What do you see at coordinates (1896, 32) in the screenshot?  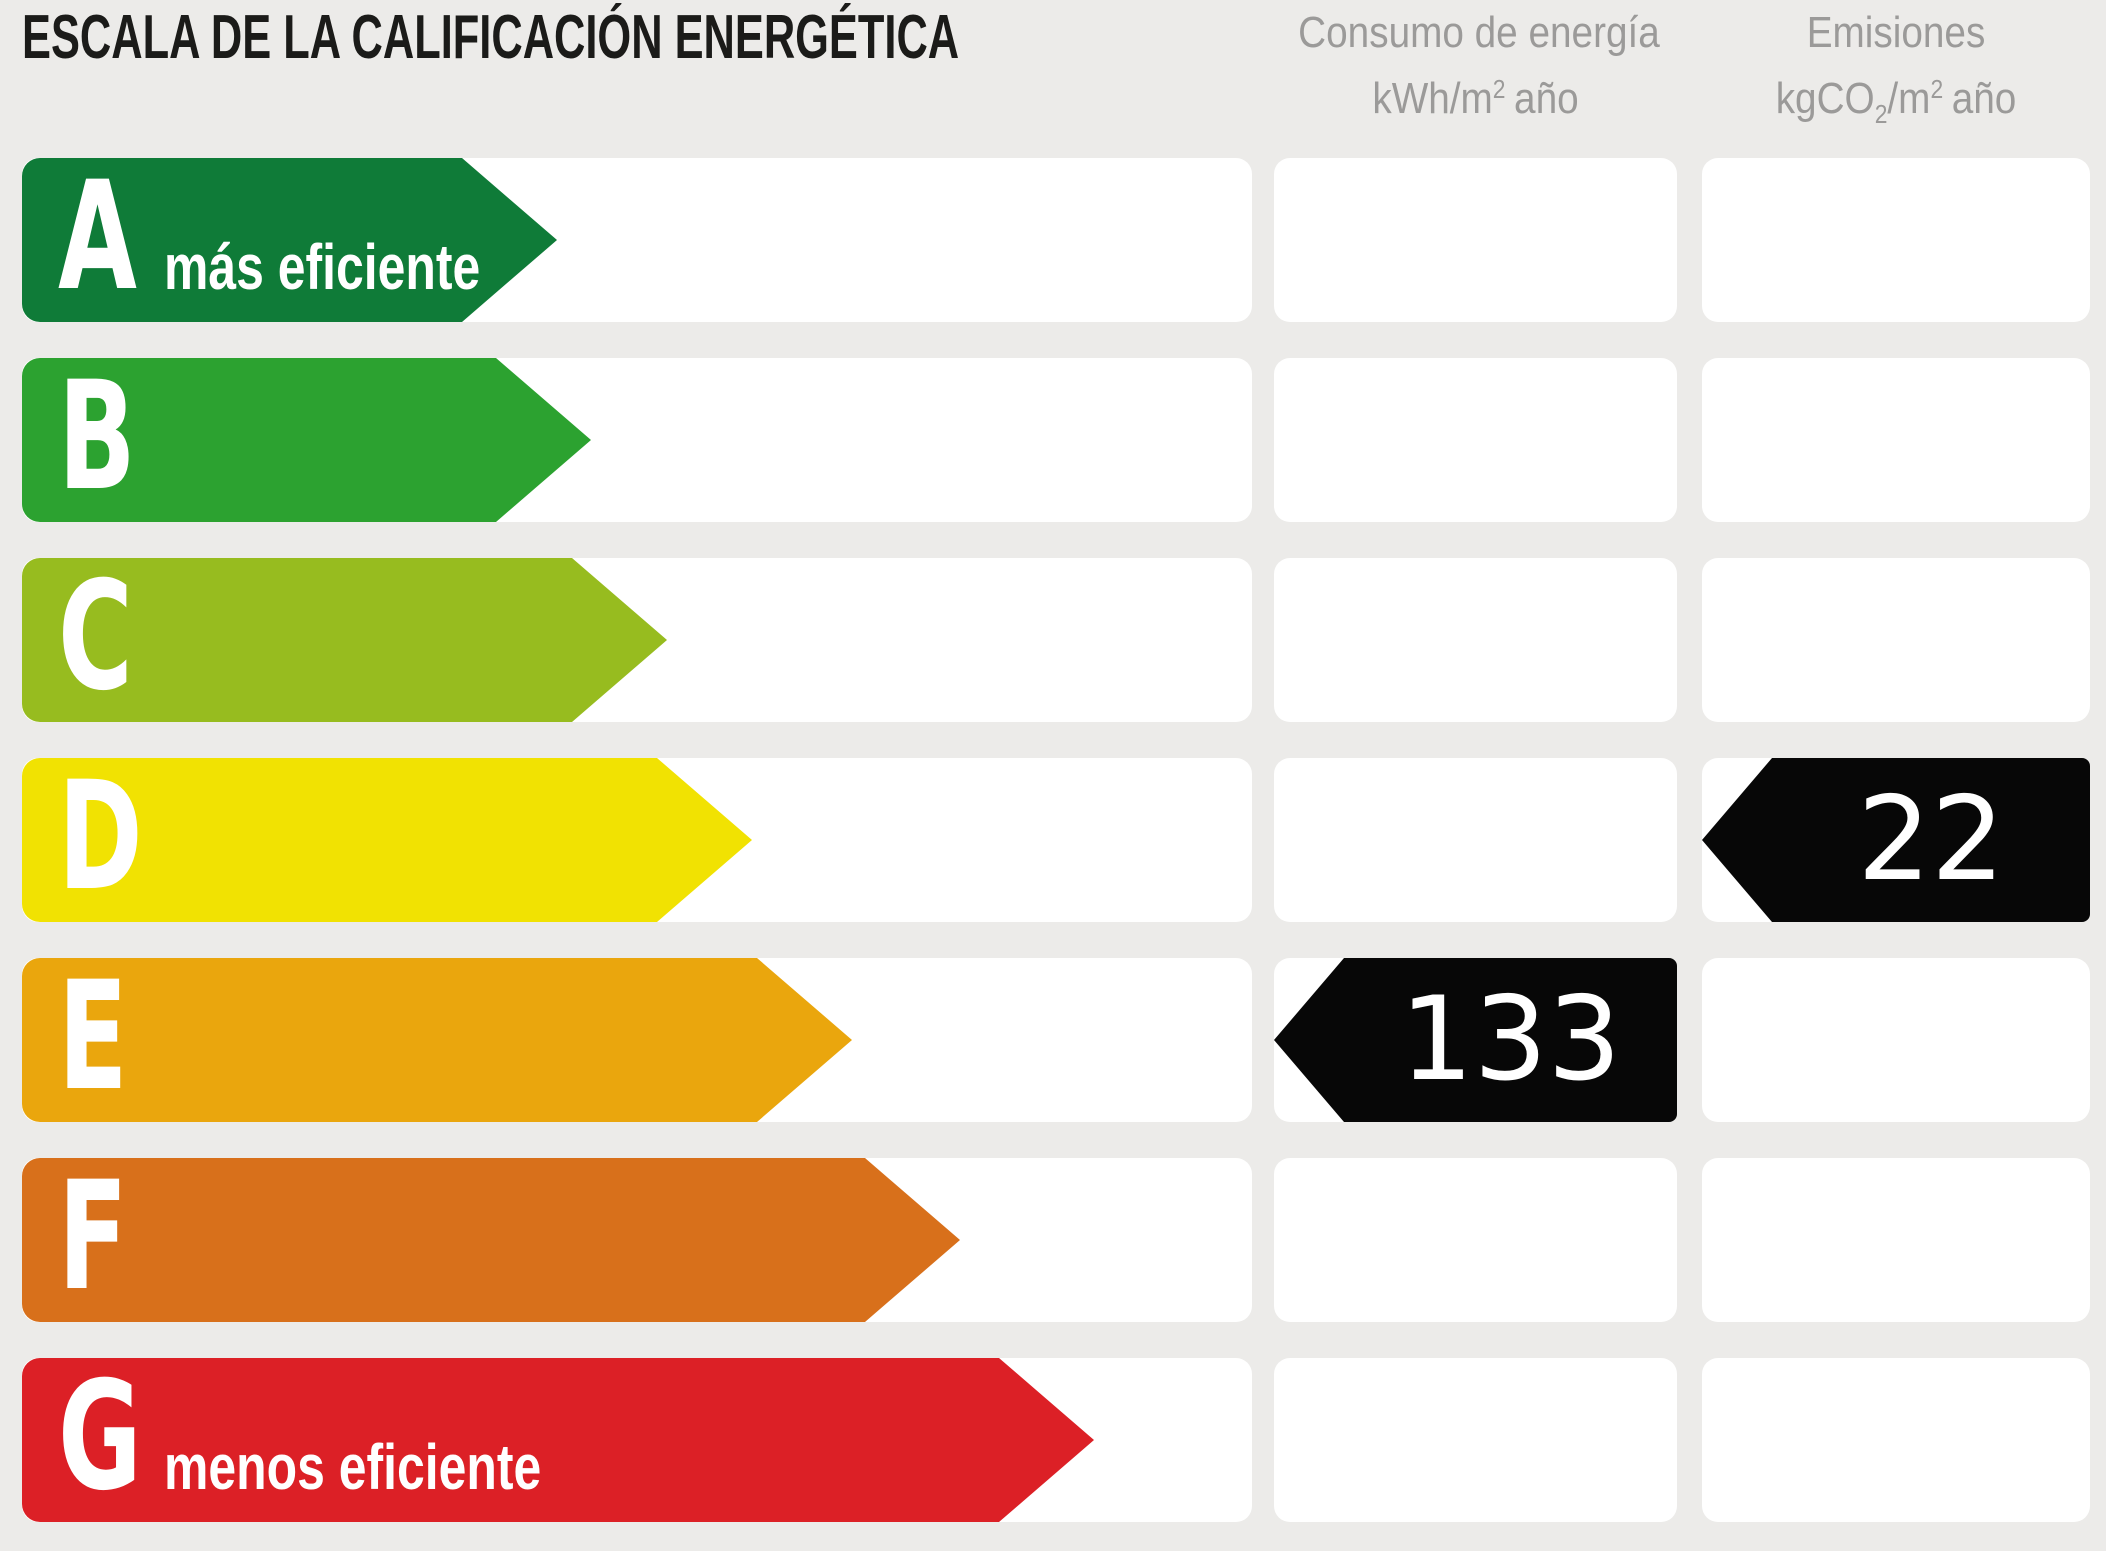 I see `emissions-header-title: Emisiones` at bounding box center [1896, 32].